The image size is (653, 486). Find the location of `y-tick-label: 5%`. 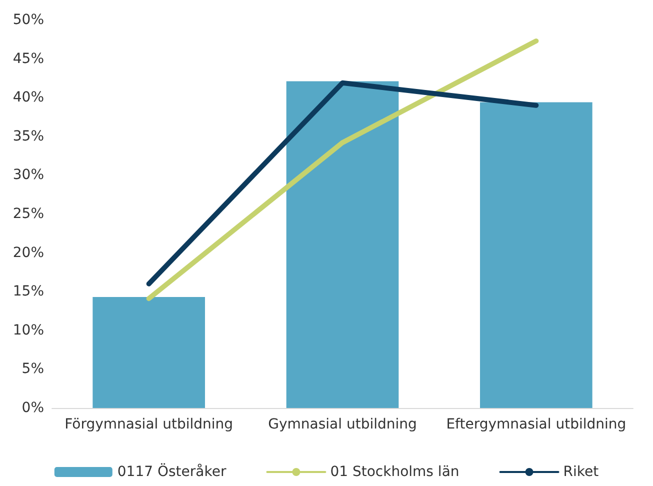

y-tick-label: 5% is located at coordinates (33, 369).